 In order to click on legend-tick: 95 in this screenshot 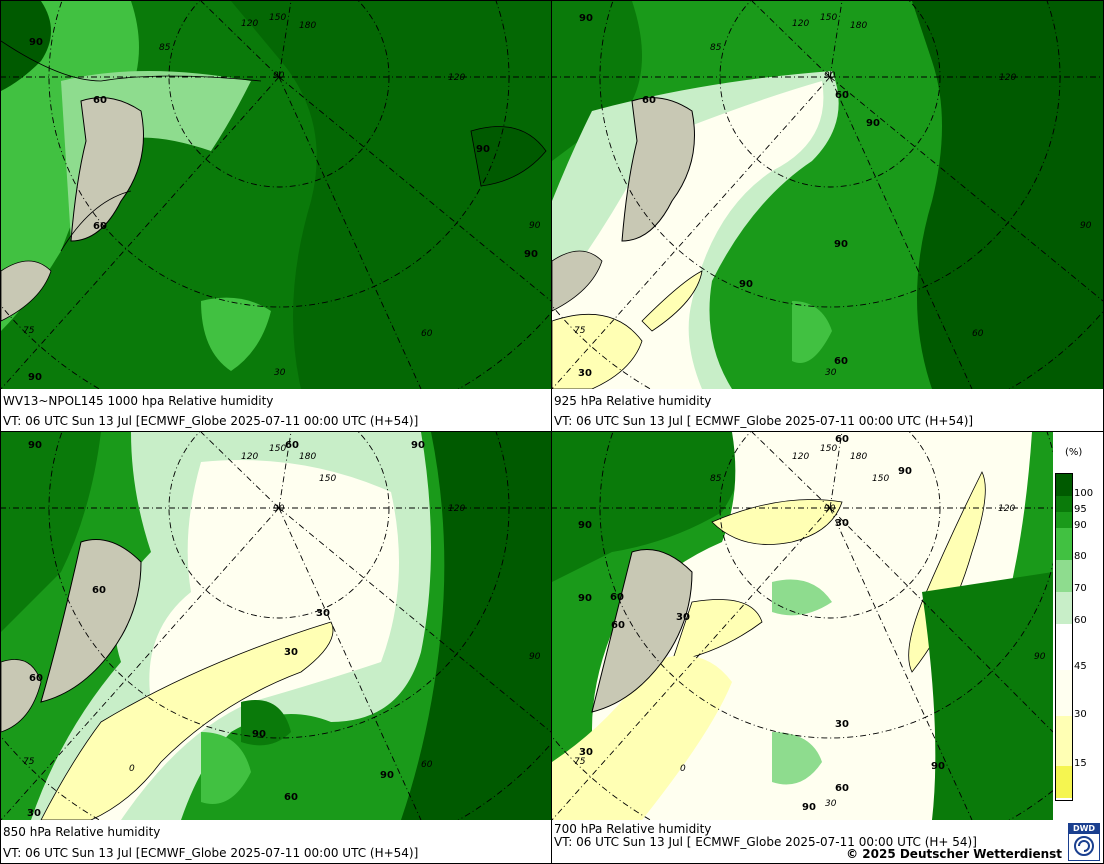, I will do `click(1080, 509)`.